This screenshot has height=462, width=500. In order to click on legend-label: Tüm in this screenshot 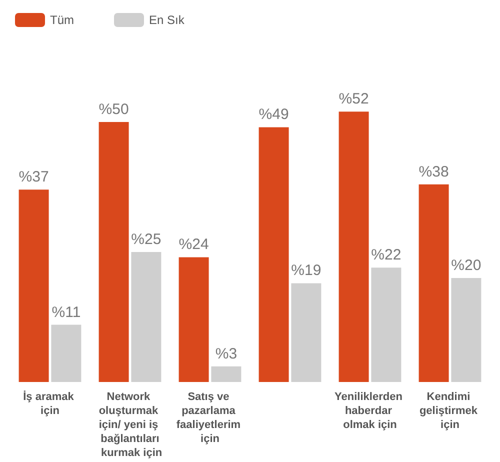, I will do `click(62, 20)`.